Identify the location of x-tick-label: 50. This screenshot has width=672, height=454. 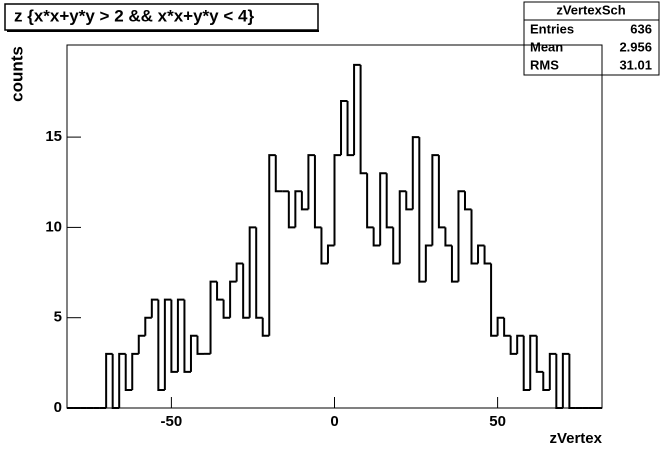
(497, 421).